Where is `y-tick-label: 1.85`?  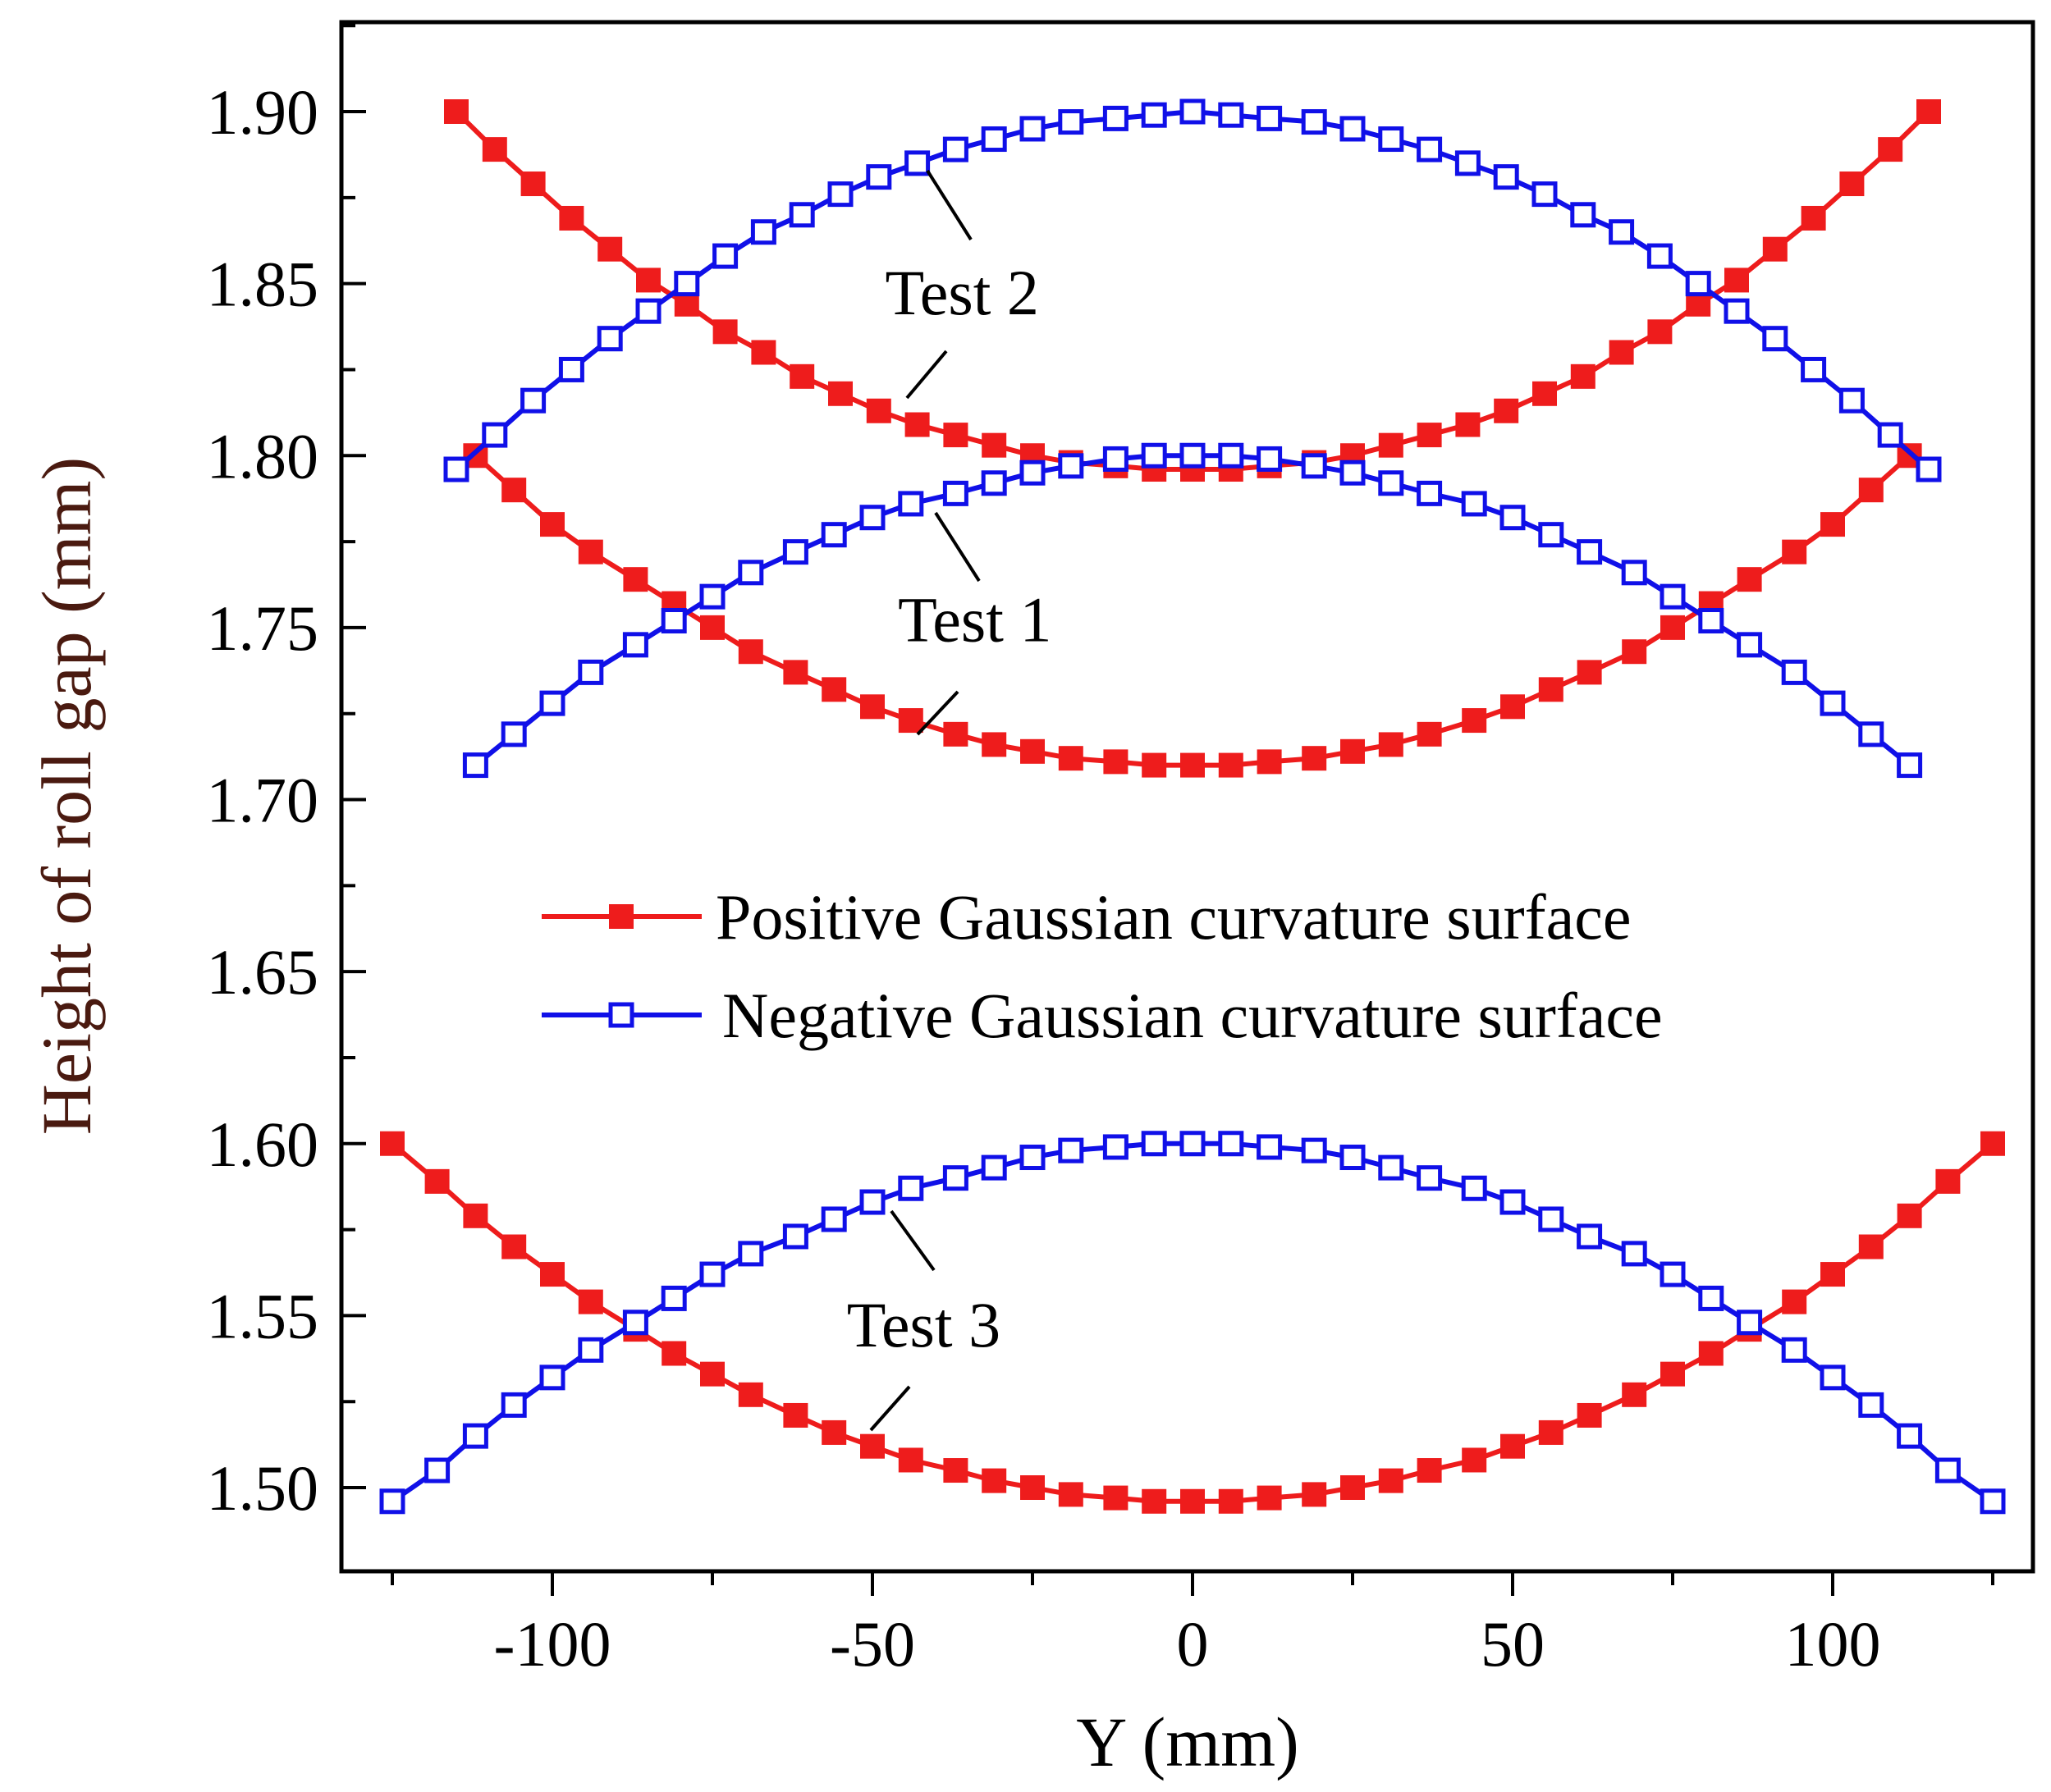
y-tick-label: 1.85 is located at coordinates (263, 284).